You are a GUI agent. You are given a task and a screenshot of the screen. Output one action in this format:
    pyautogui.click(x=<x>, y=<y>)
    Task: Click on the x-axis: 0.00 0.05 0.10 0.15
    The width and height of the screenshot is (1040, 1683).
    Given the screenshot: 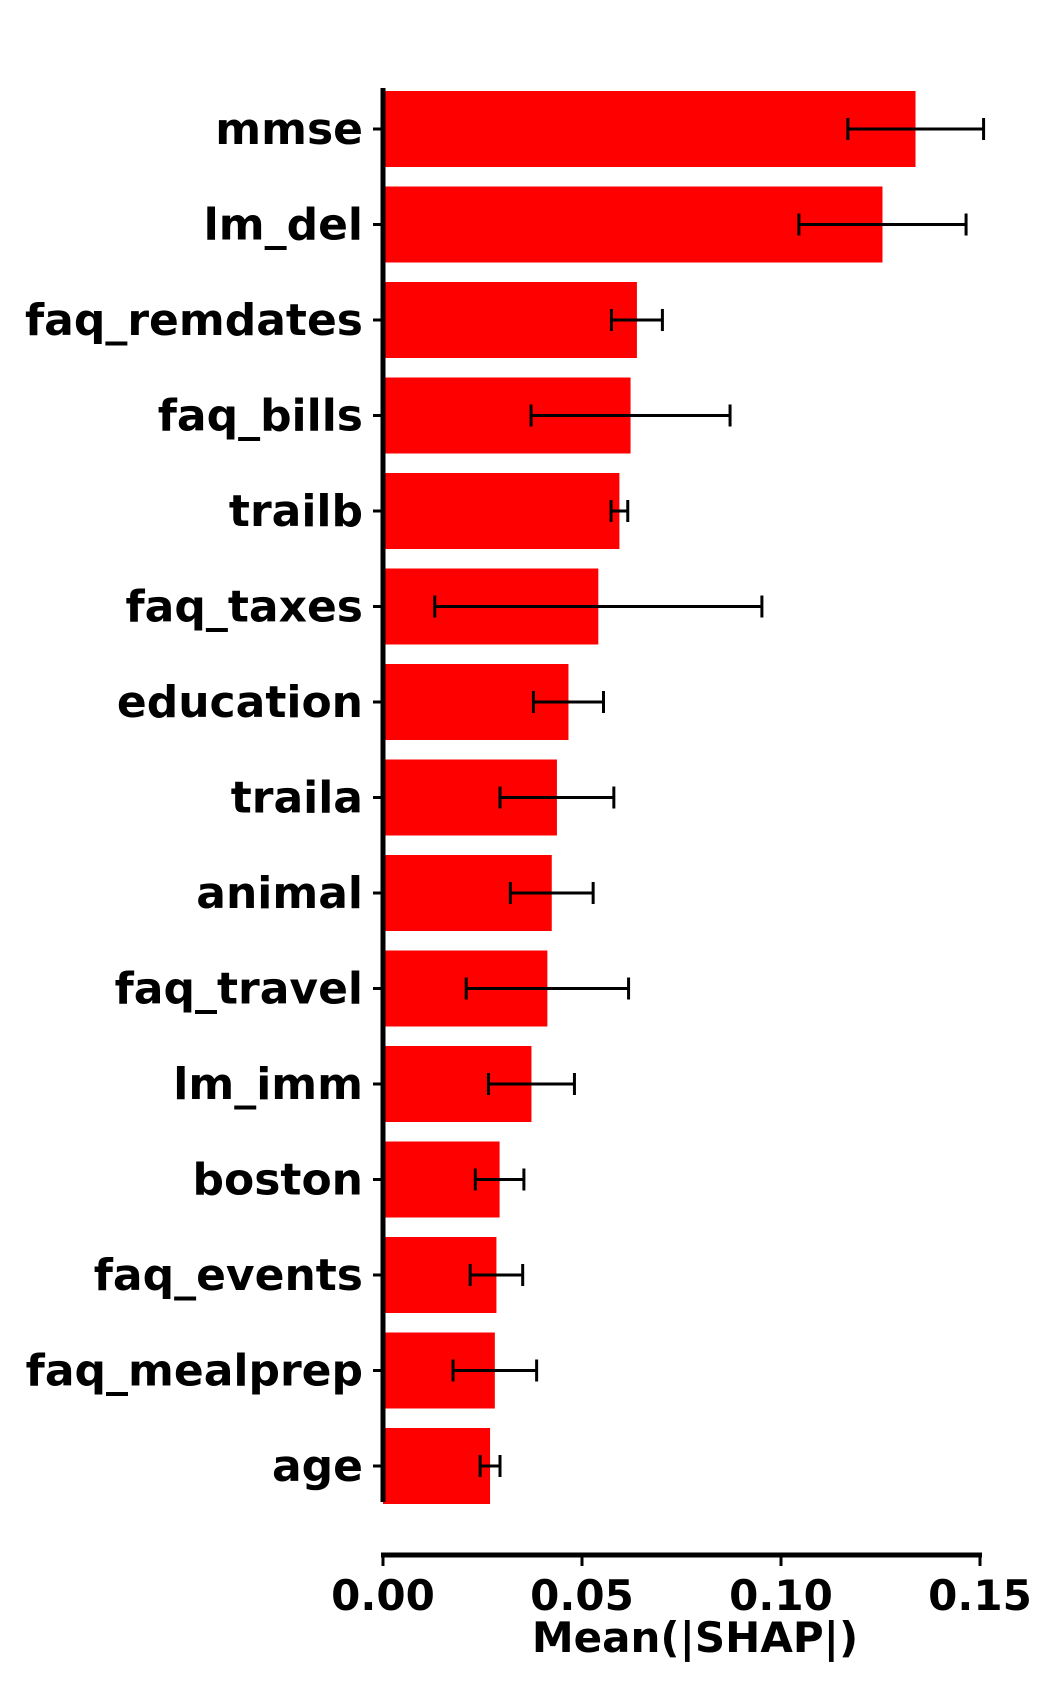 What is the action you would take?
    pyautogui.click(x=681, y=1586)
    